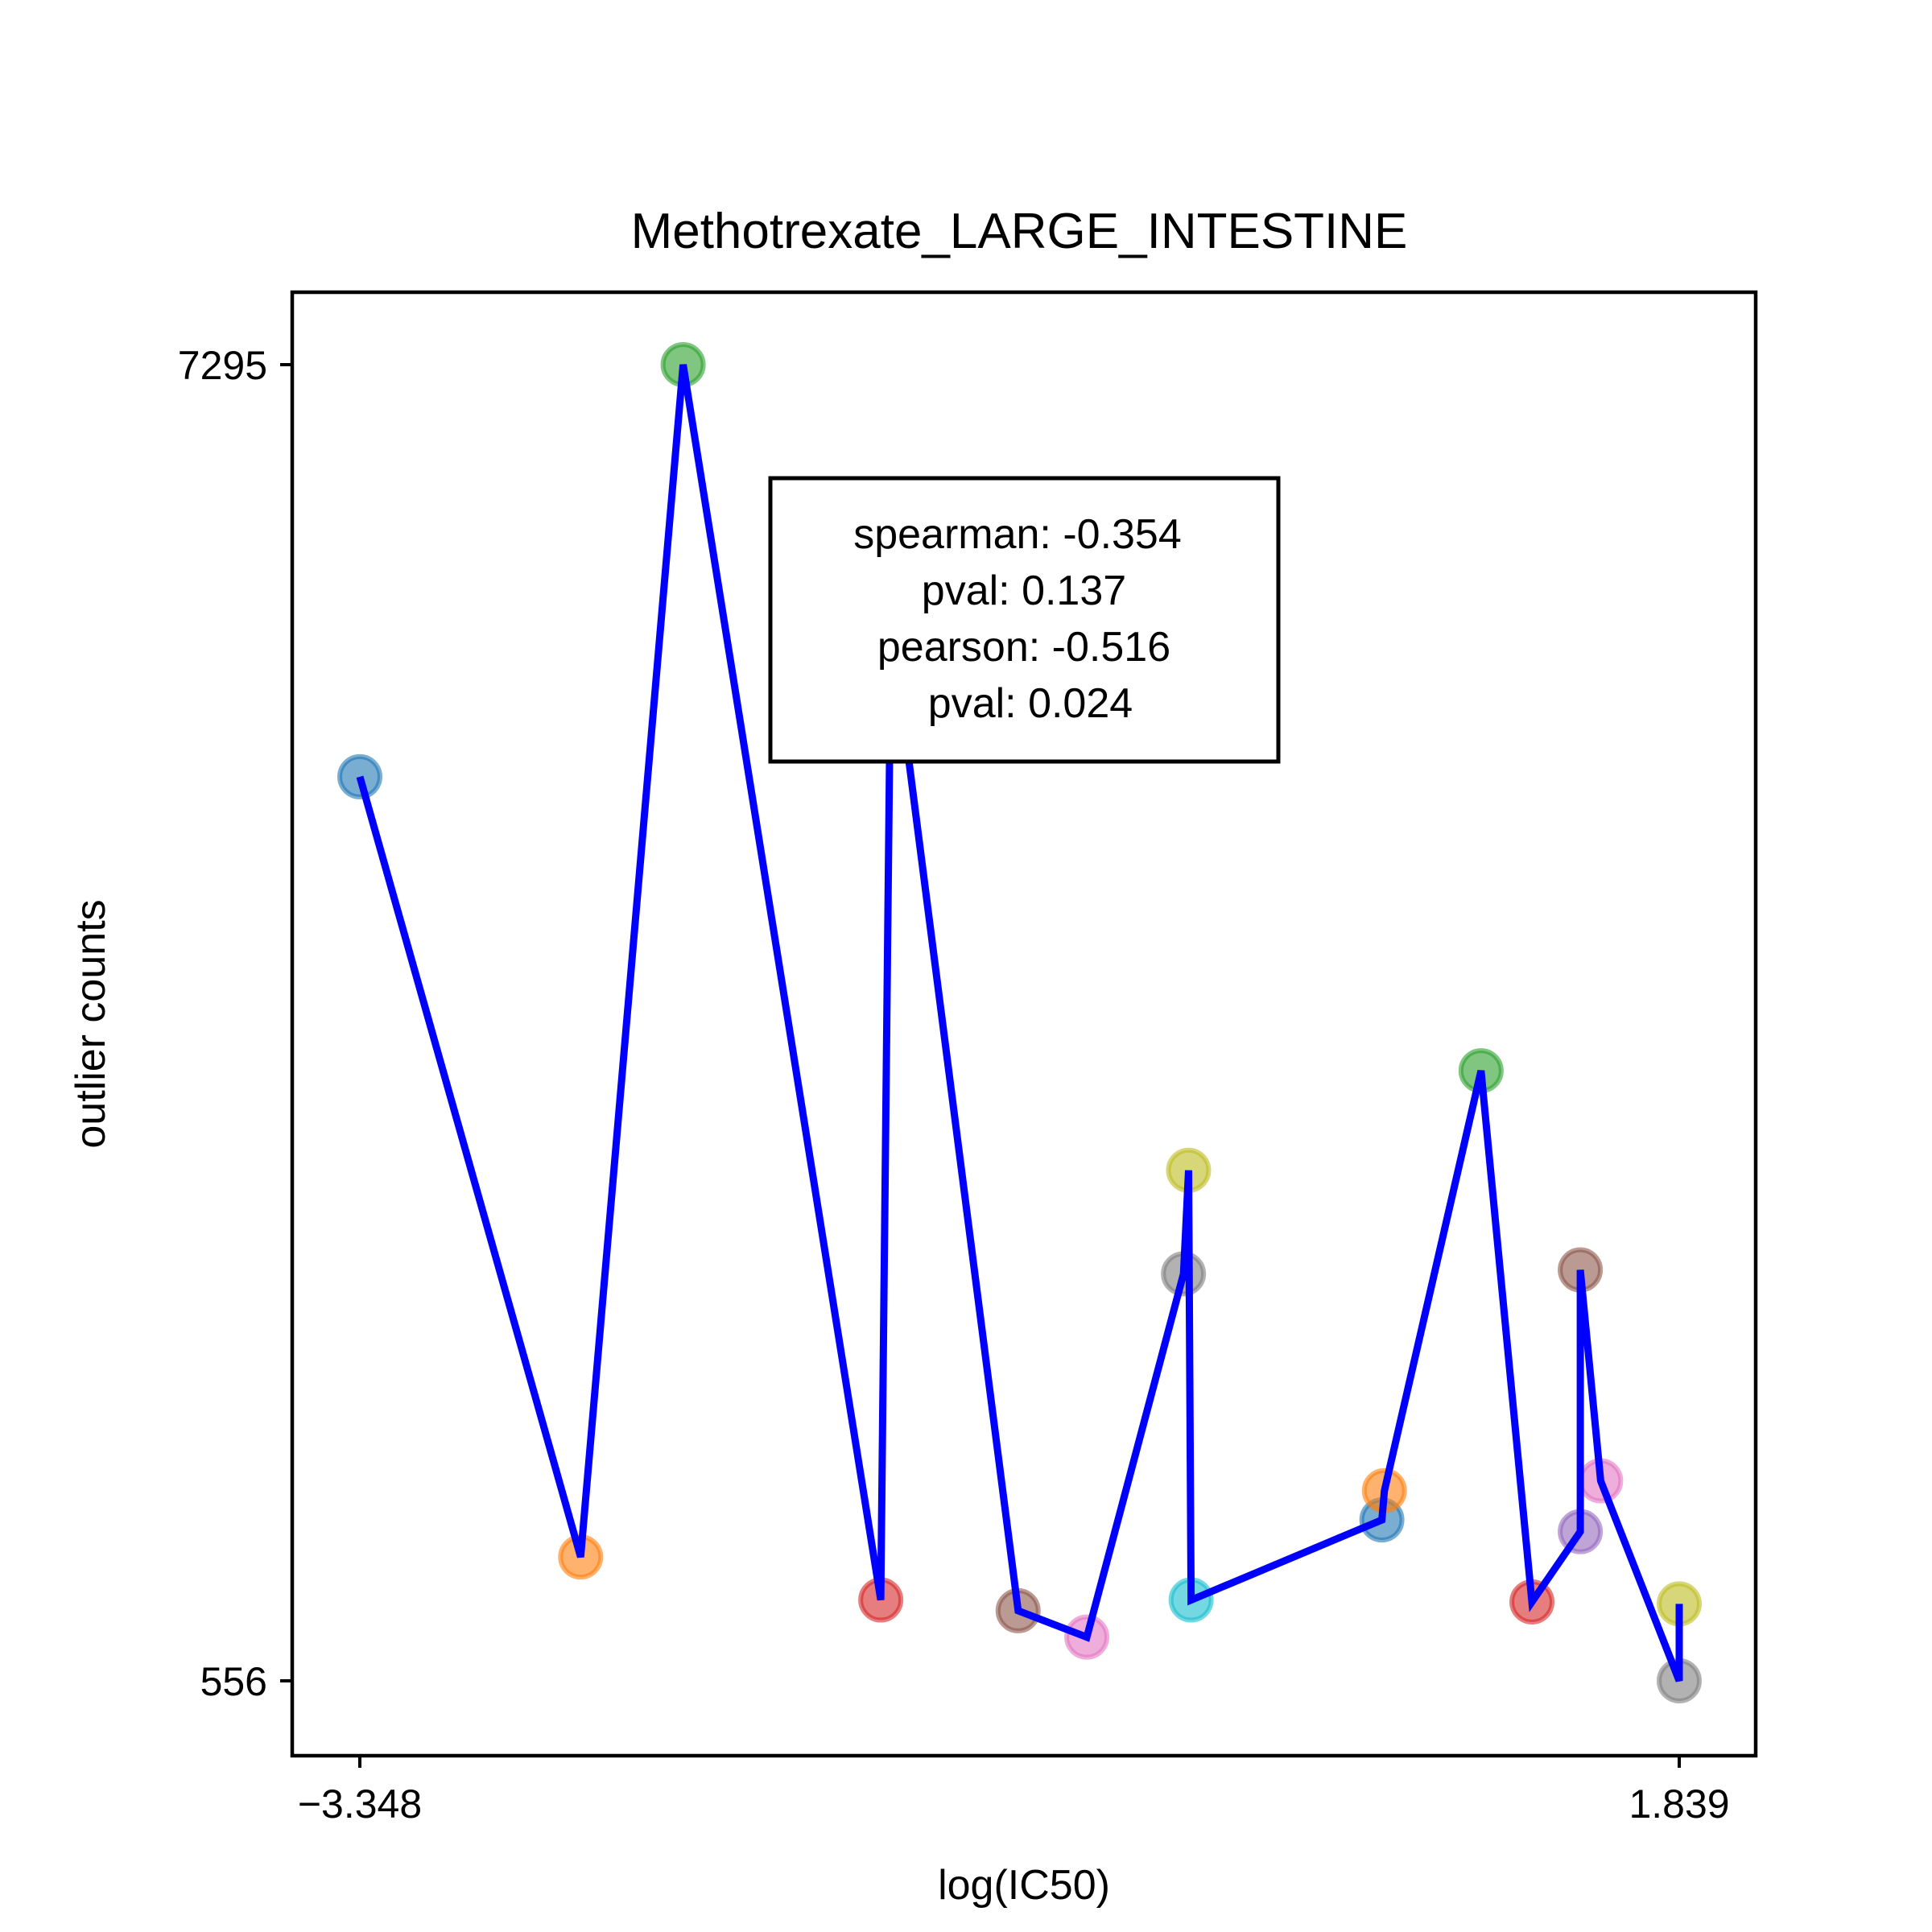 The image size is (1932, 1932). I want to click on stats-pearson-pval: pval: 0.024, so click(1030, 703).